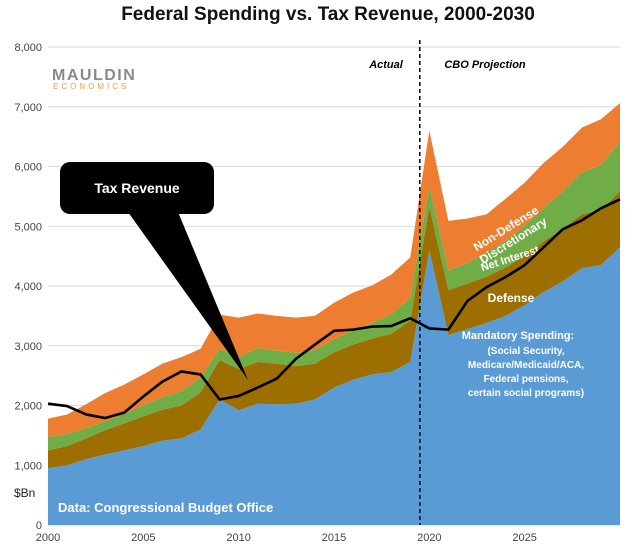  What do you see at coordinates (524, 538) in the screenshot?
I see `x-tick-label: 2025` at bounding box center [524, 538].